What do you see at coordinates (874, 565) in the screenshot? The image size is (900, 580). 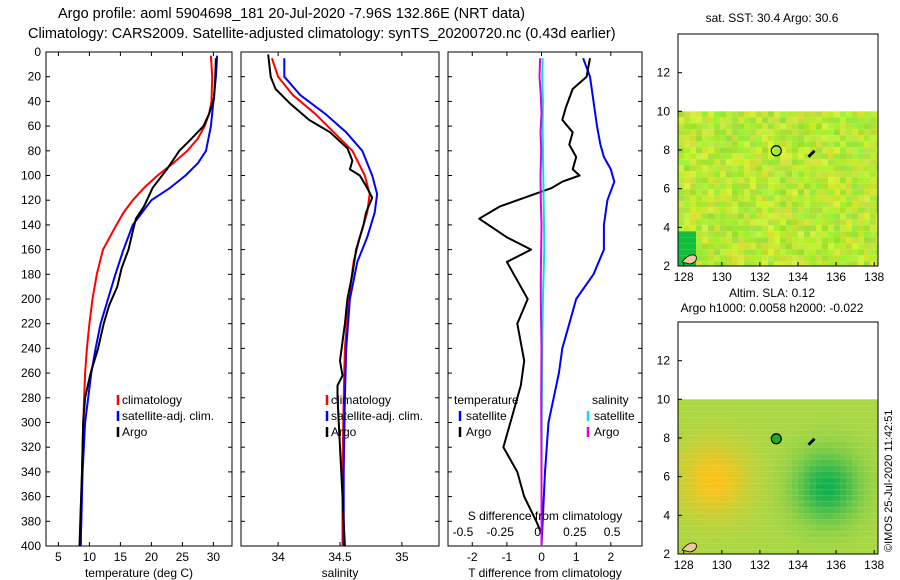 I see `map-x-tick-label-sla: 138` at bounding box center [874, 565].